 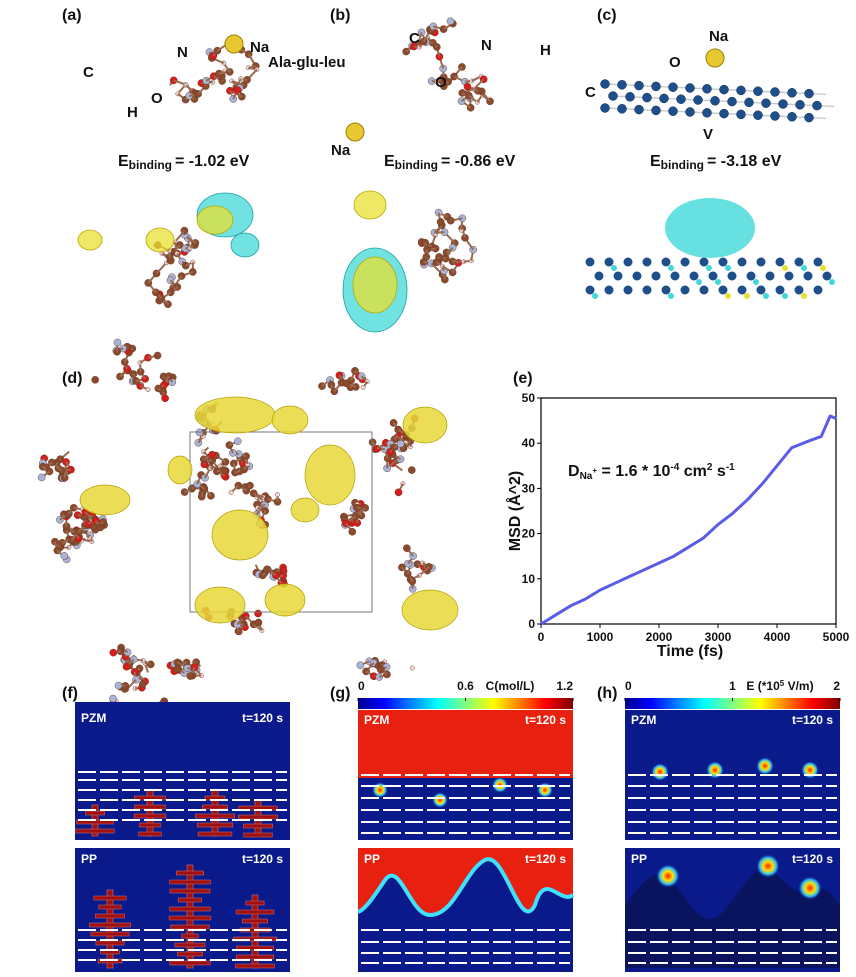 What do you see at coordinates (574, 471) in the screenshot?
I see `ann-part: D` at bounding box center [574, 471].